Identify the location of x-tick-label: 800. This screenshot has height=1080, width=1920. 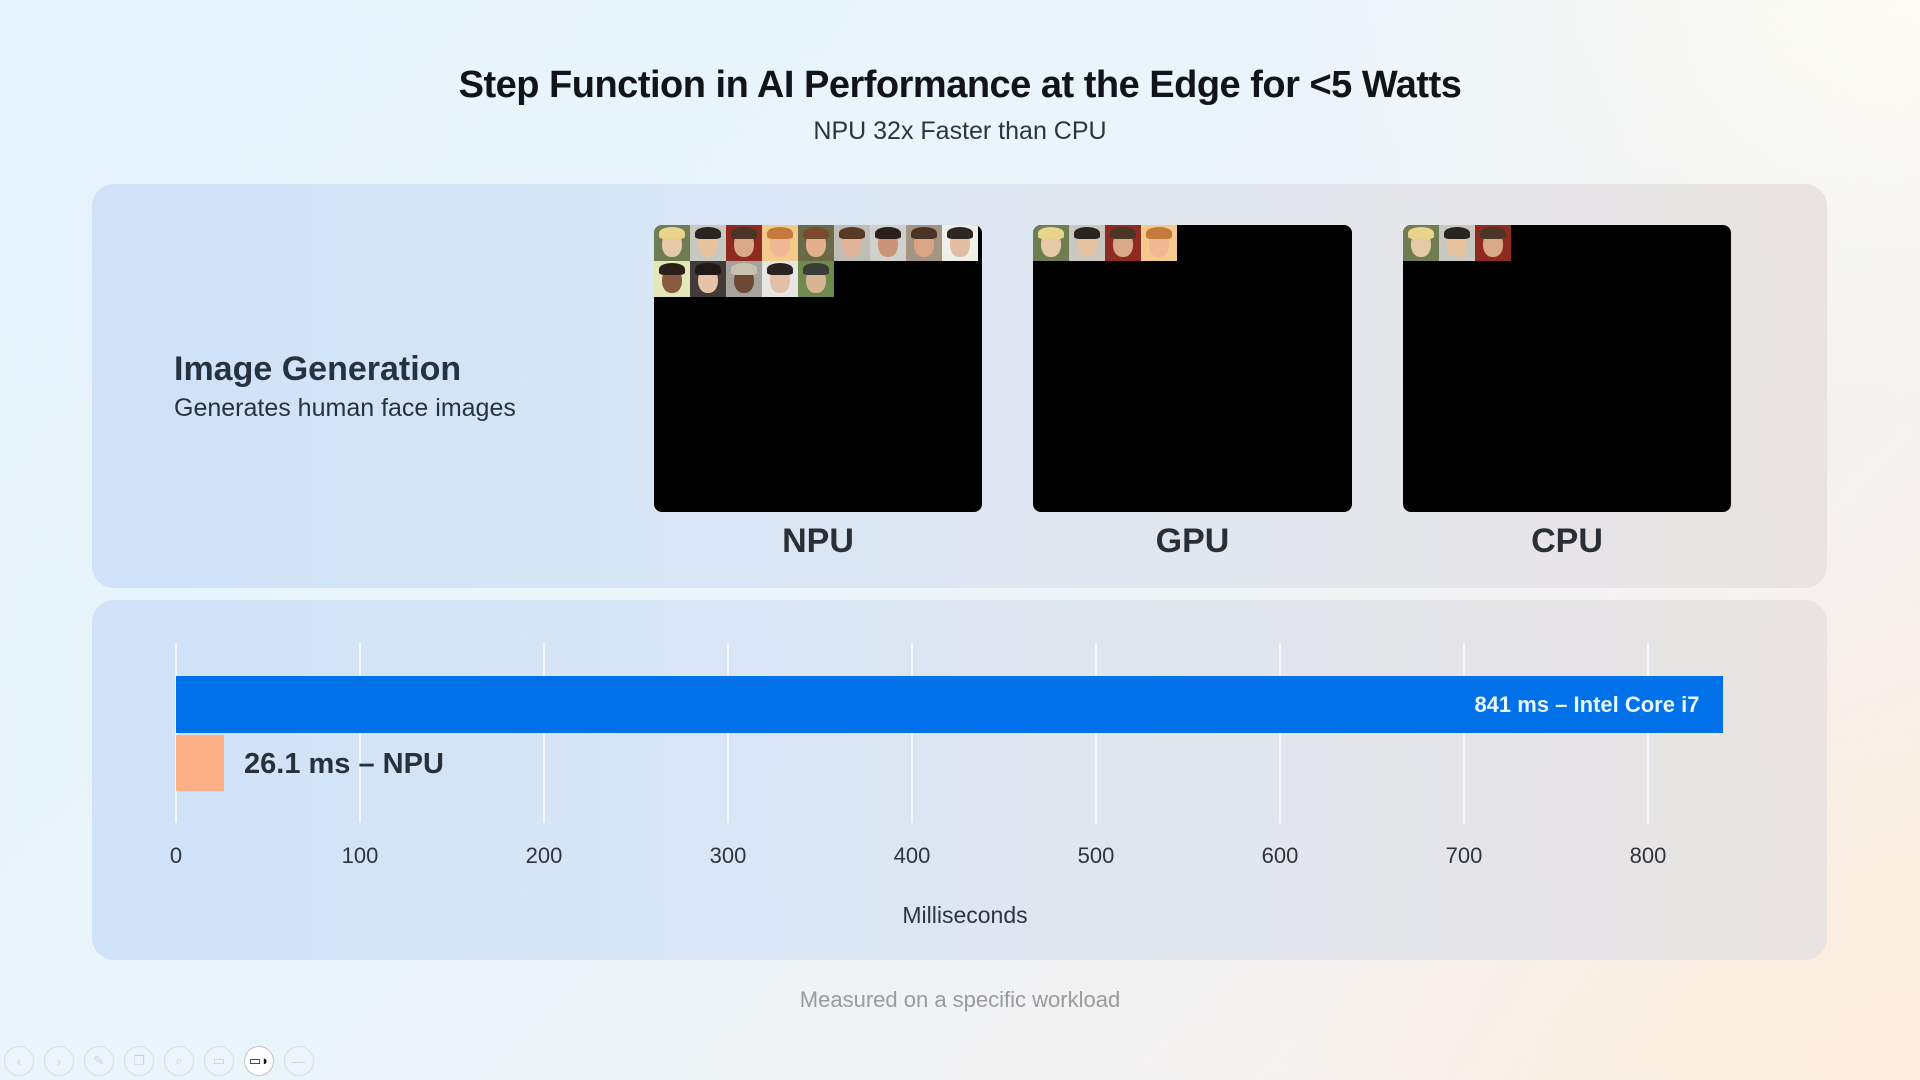
(1648, 855).